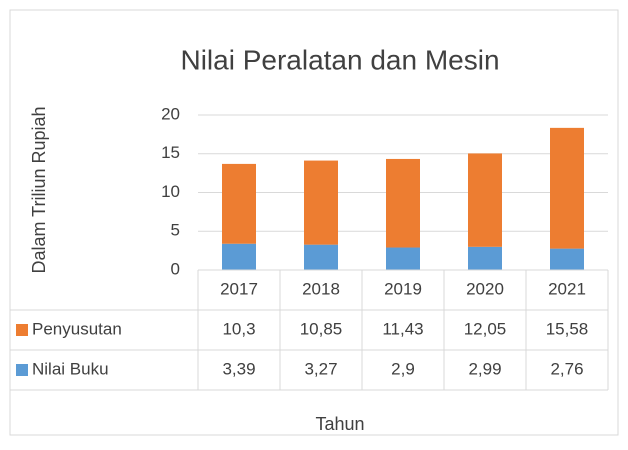  Describe the element at coordinates (485, 288) in the screenshot. I see `x-tick-label: 2020` at that location.